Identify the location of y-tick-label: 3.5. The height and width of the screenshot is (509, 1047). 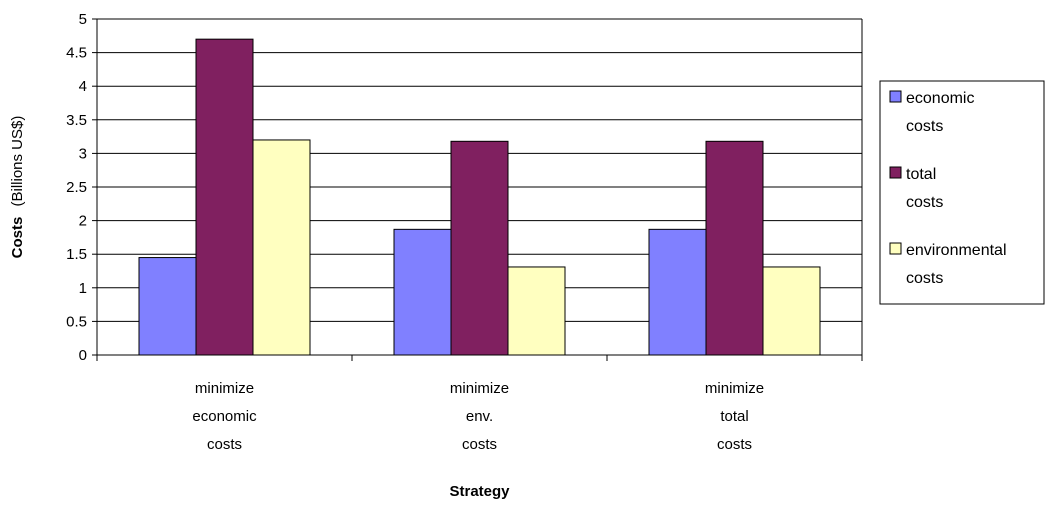
(76, 120).